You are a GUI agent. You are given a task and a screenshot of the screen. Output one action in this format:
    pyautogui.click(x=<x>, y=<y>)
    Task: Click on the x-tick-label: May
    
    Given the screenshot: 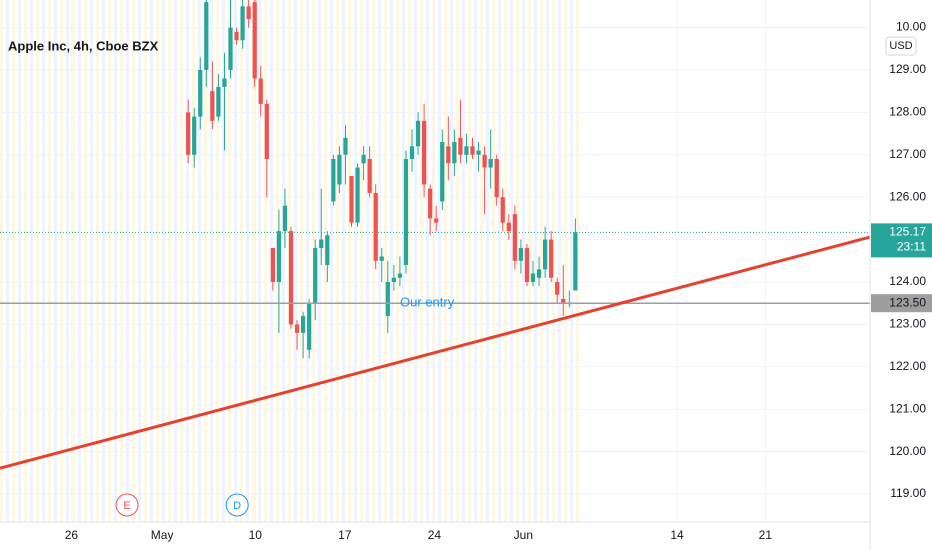 What is the action you would take?
    pyautogui.click(x=162, y=535)
    